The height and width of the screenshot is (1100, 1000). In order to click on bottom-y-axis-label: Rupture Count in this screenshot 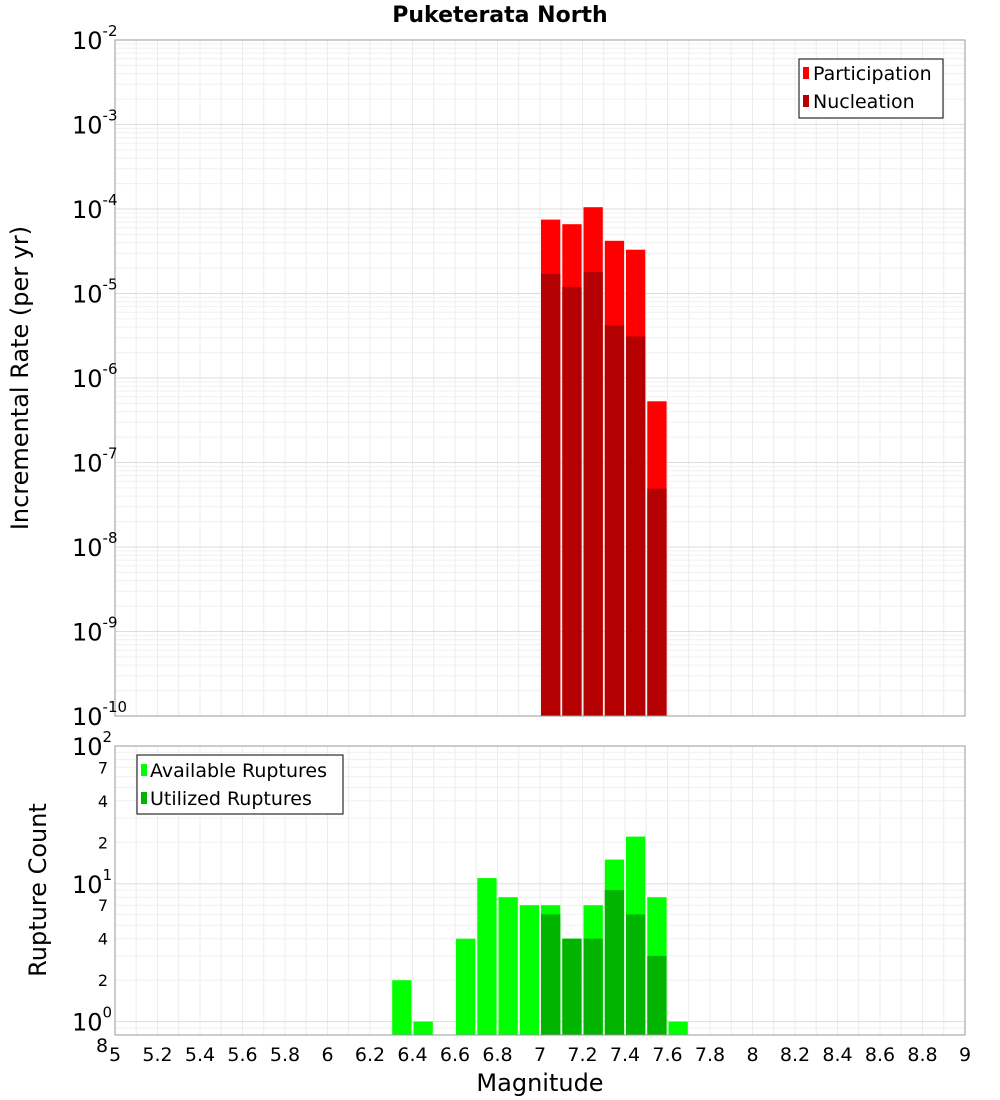, I will do `click(38, 890)`.